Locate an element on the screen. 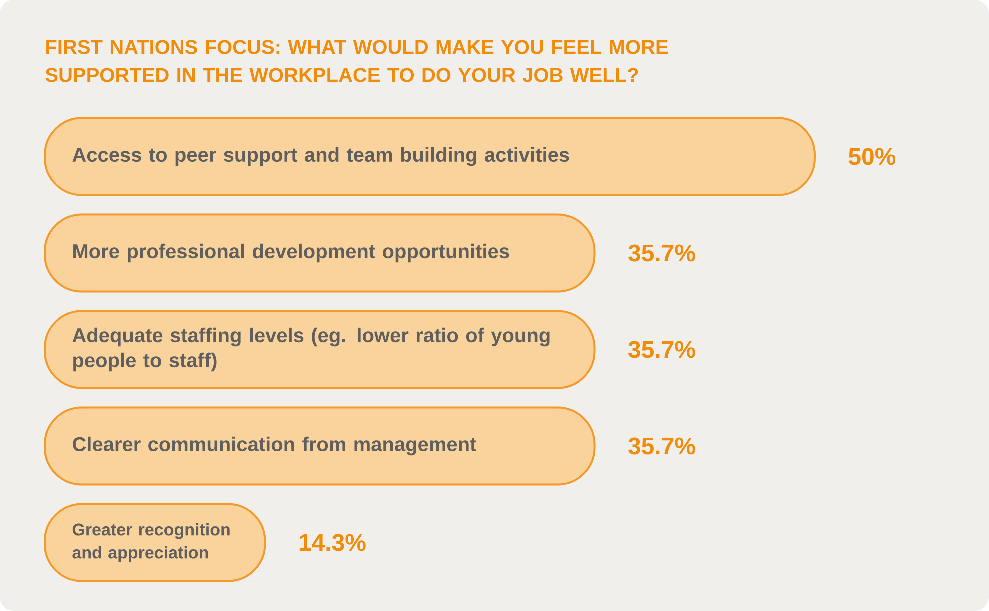  y-tick-label: Greater recognition and appreciation is located at coordinates (151, 542).